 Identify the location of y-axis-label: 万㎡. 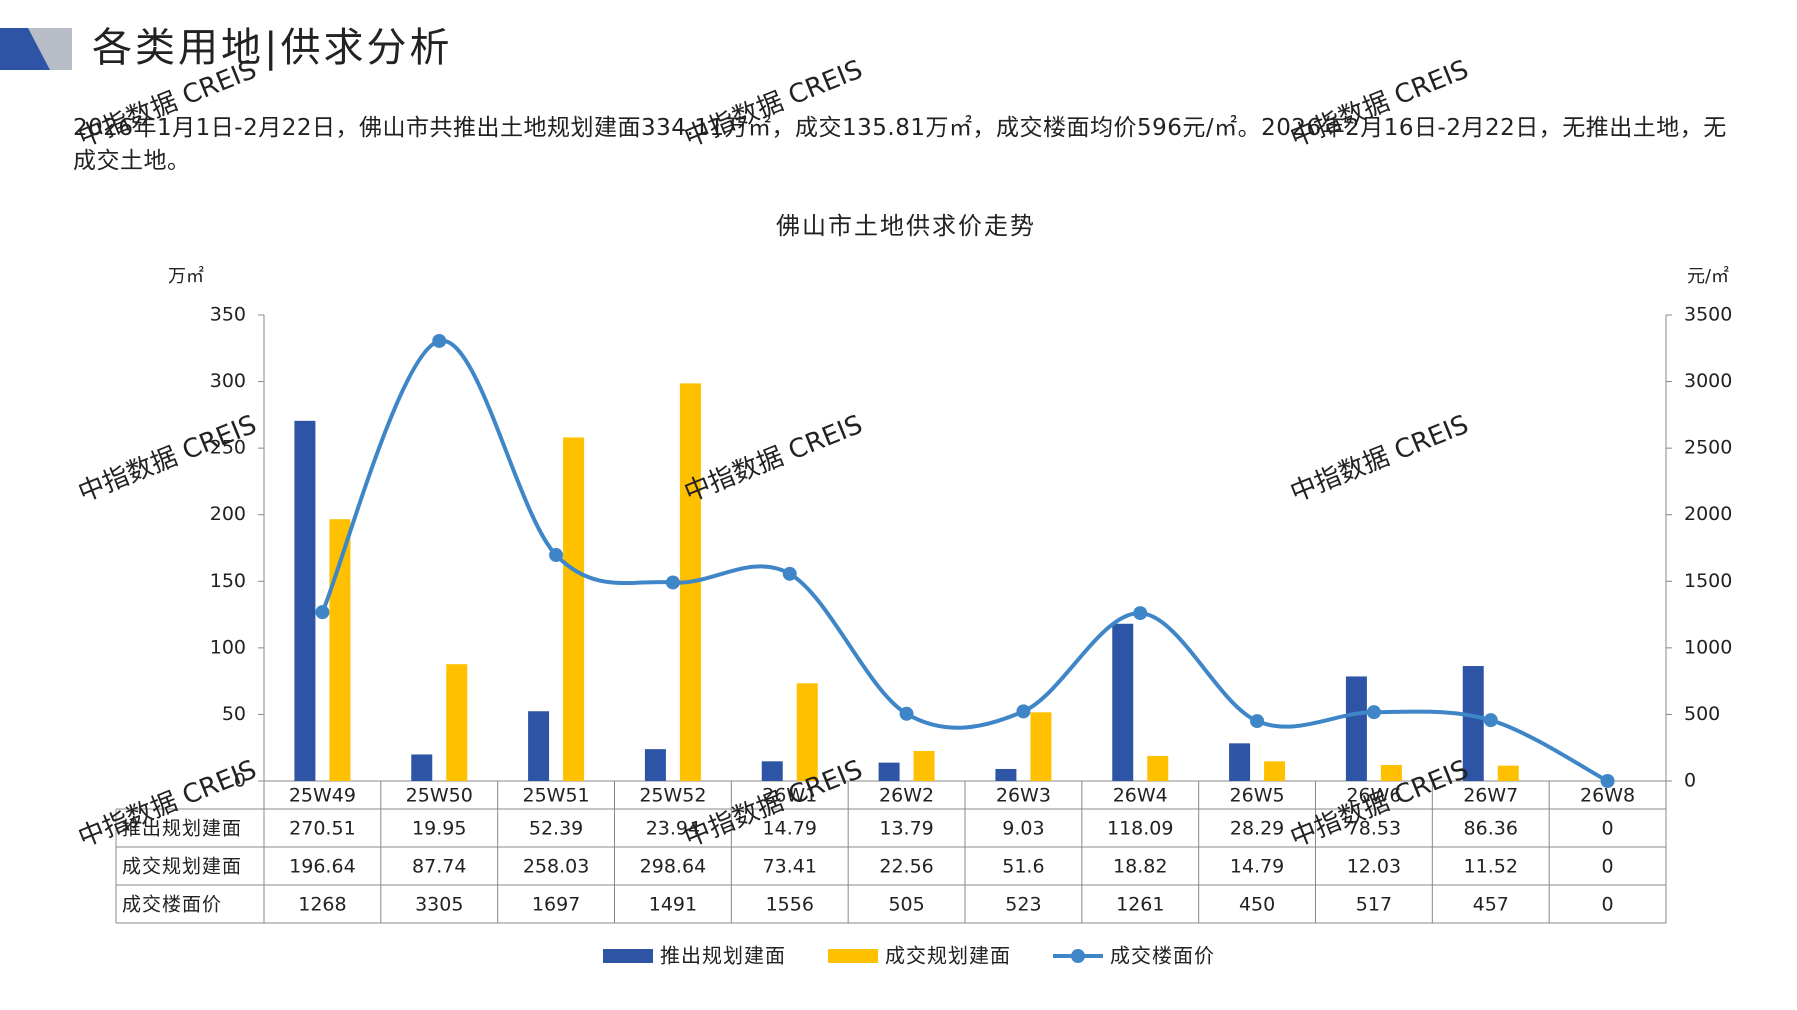
(186, 276).